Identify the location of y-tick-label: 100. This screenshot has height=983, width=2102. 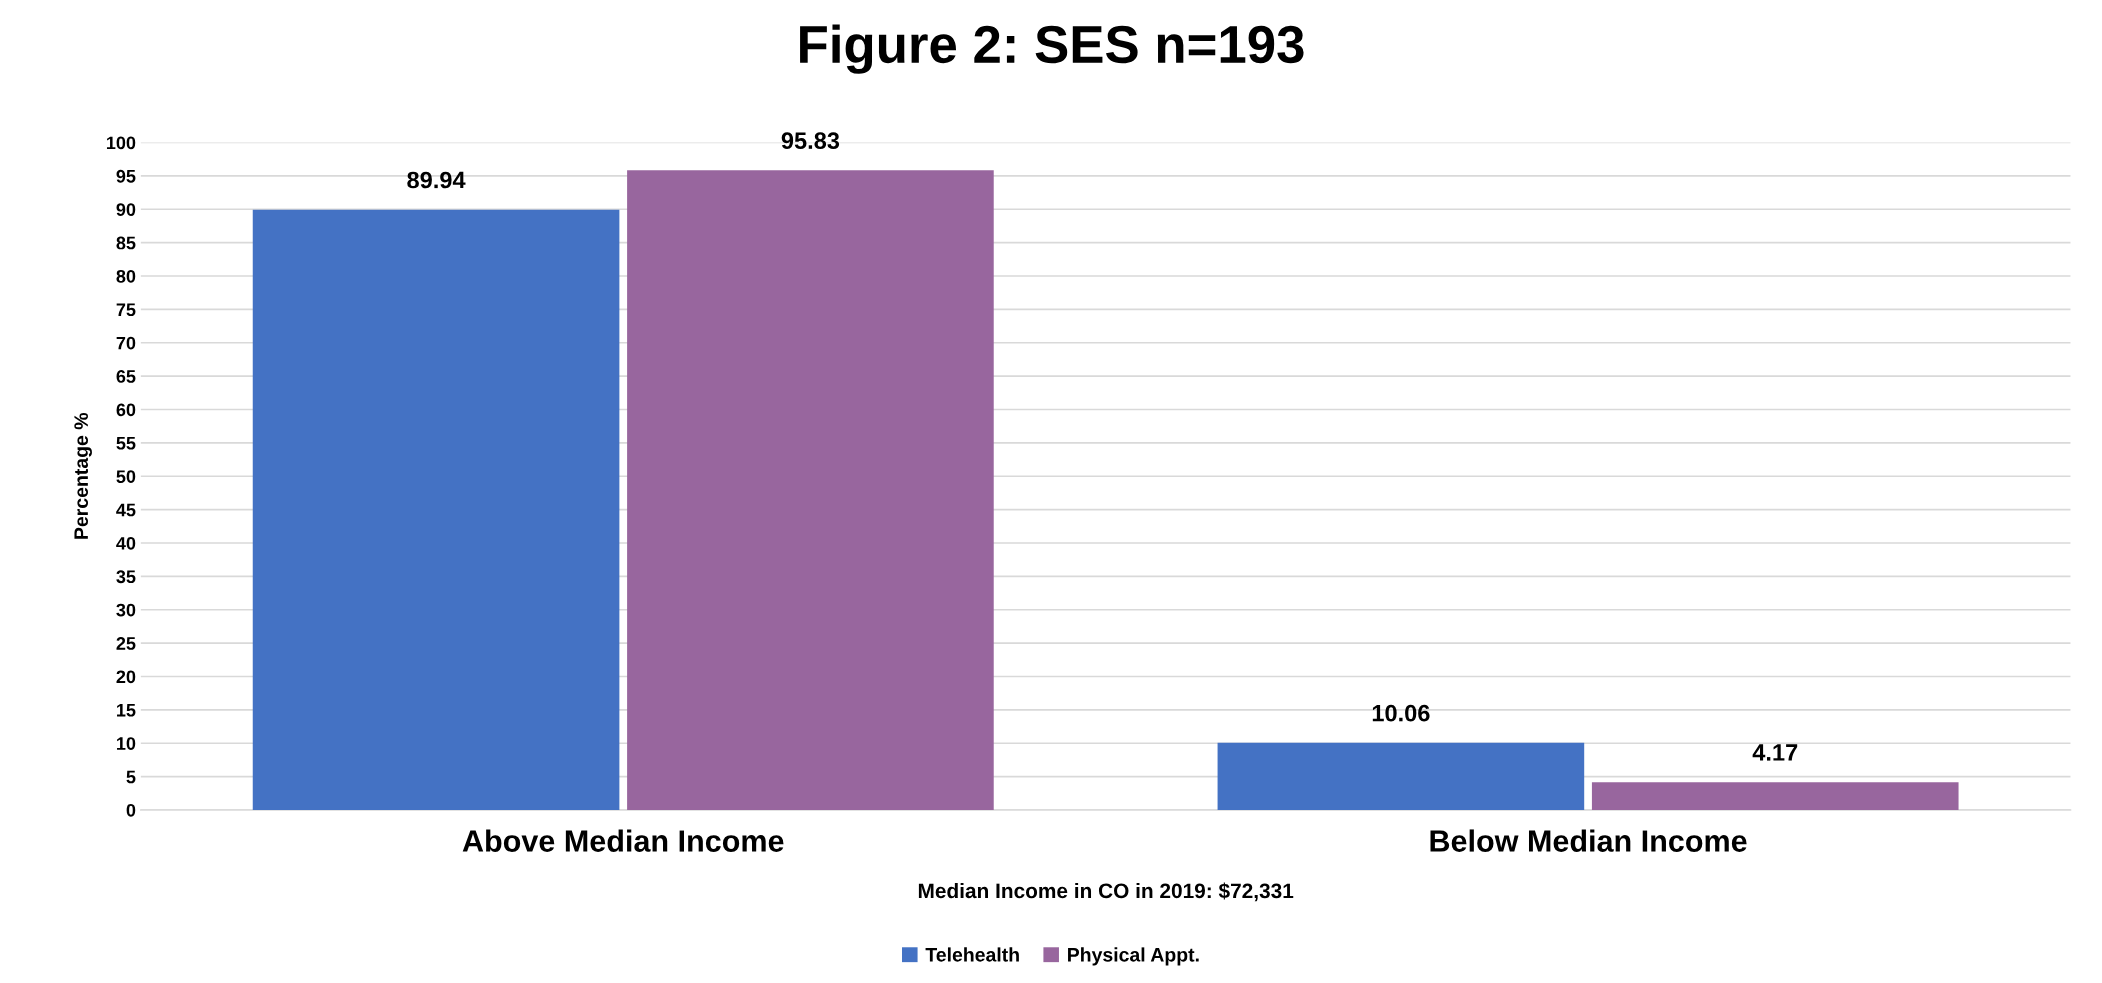
(121, 143).